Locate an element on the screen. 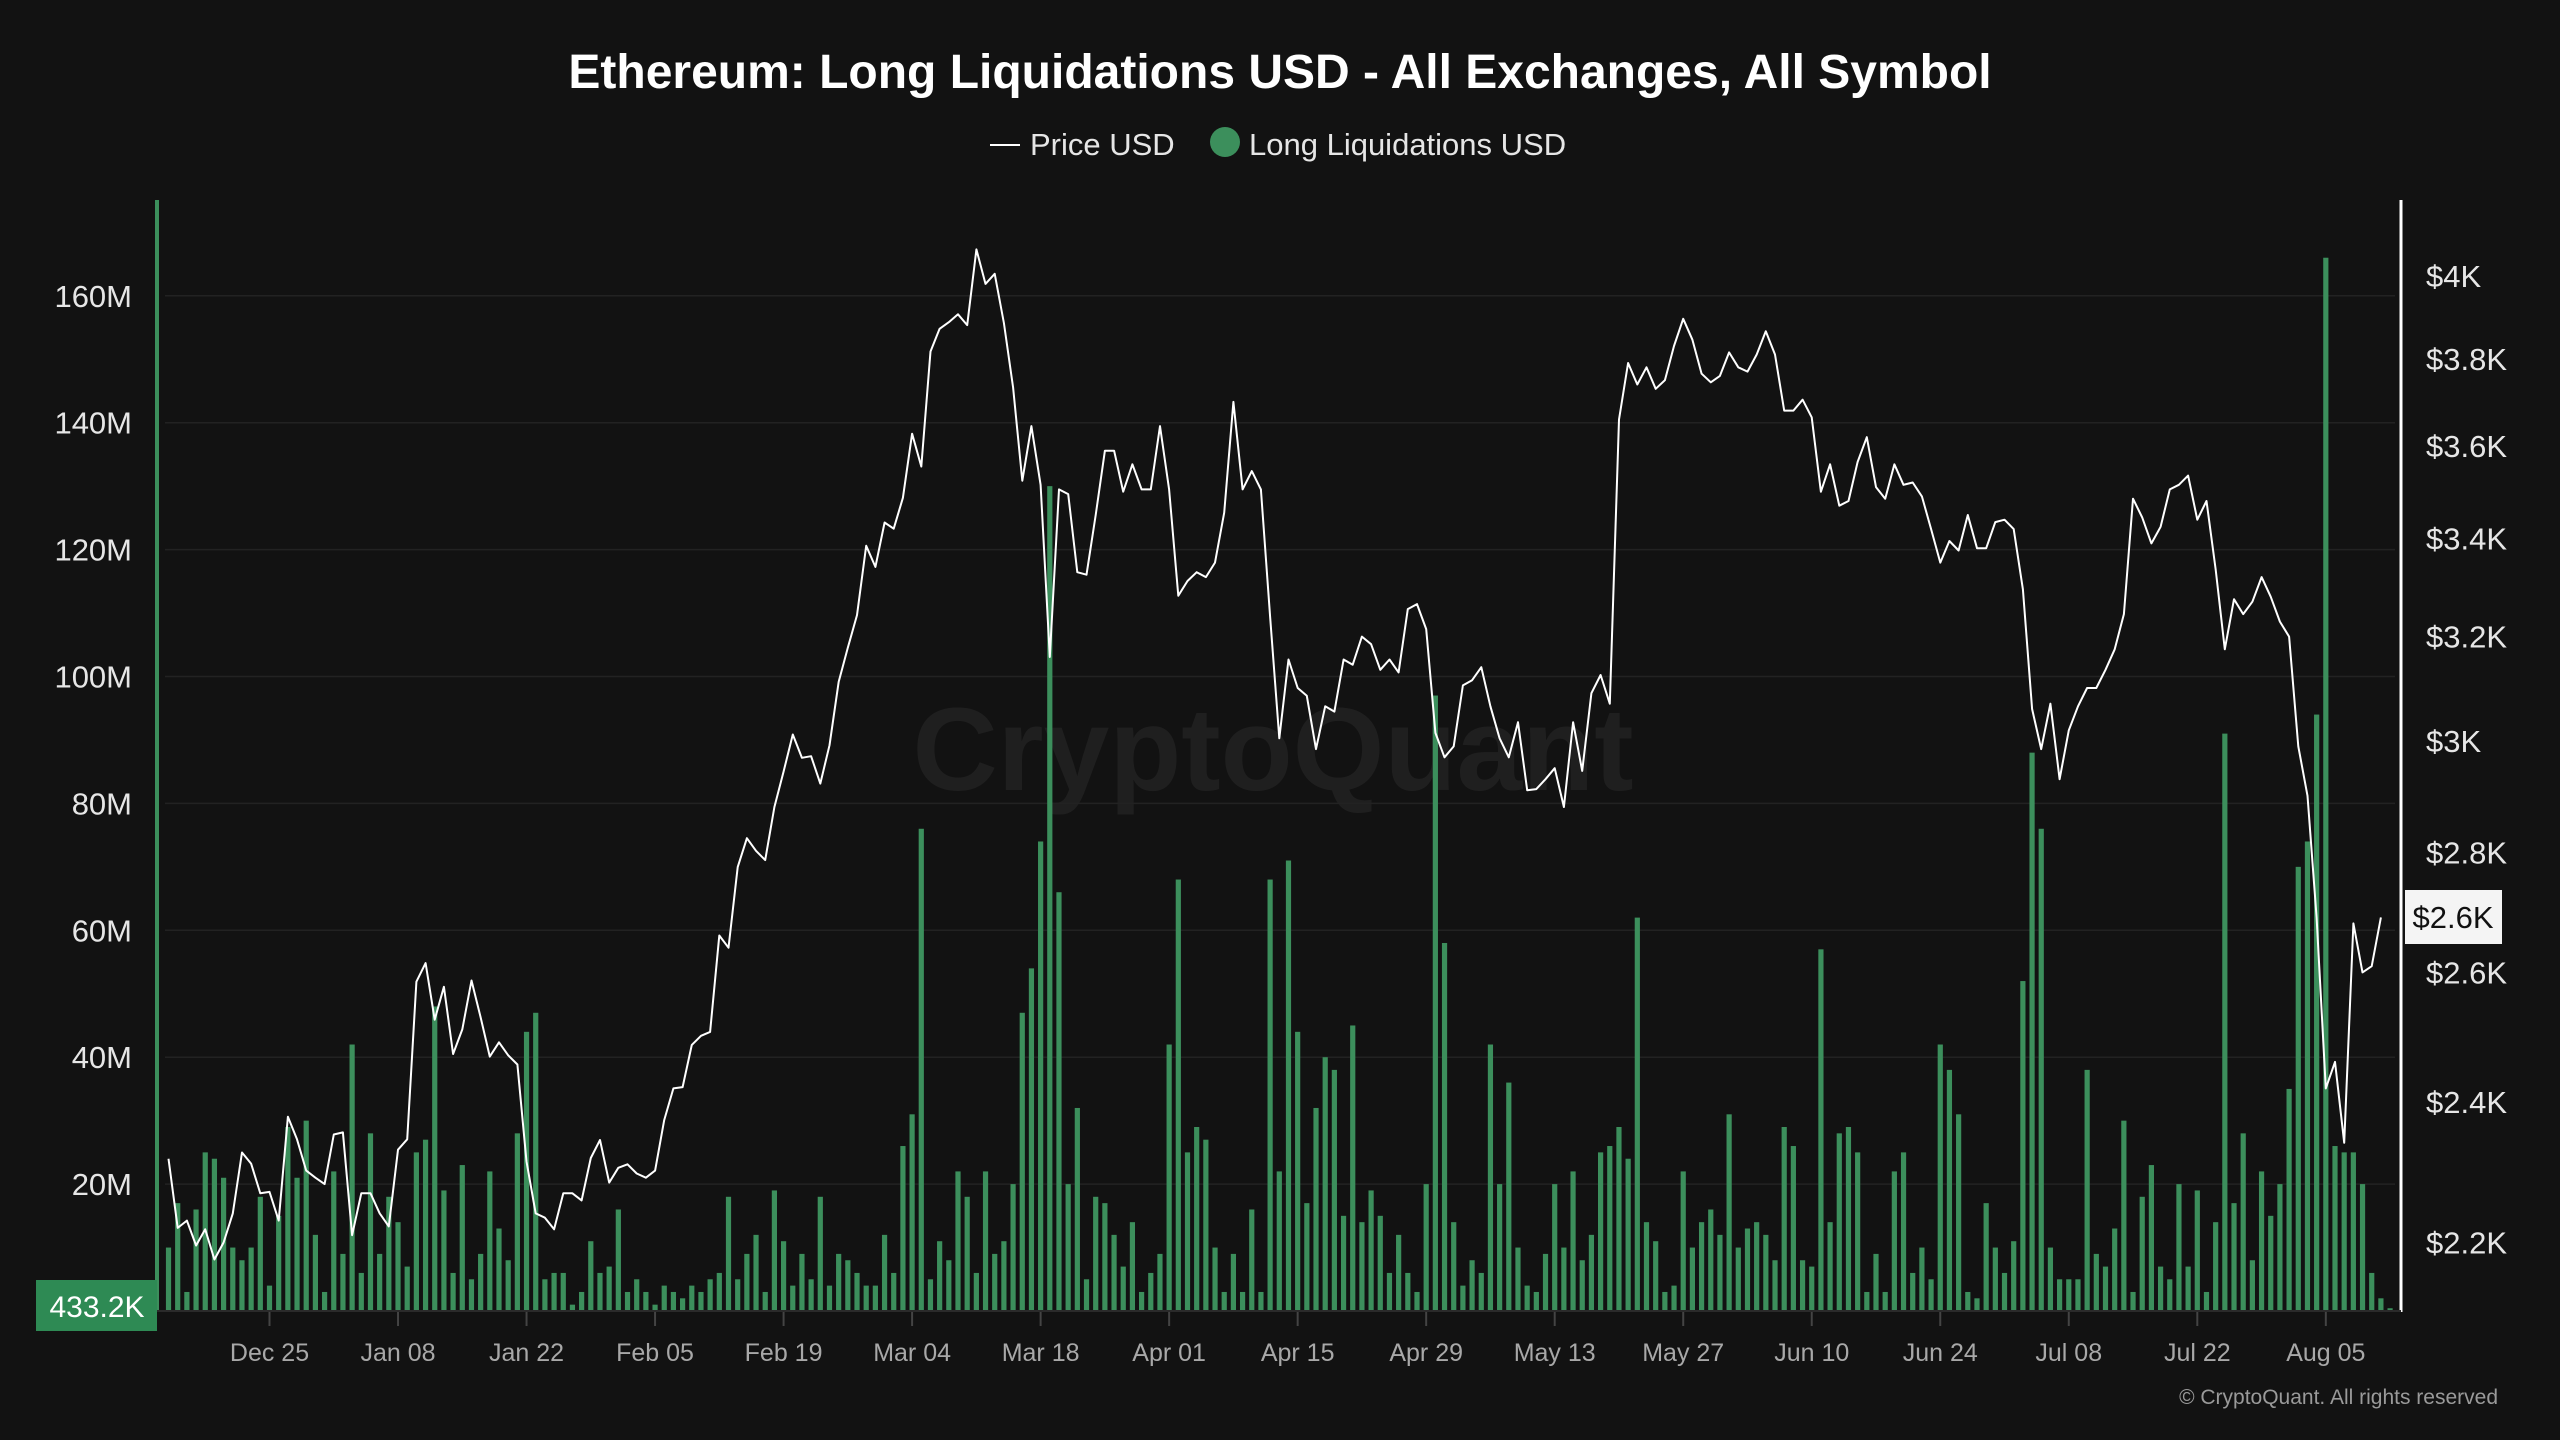  copyright: © CryptoQuant. All rights reserved is located at coordinates (2338, 1397).